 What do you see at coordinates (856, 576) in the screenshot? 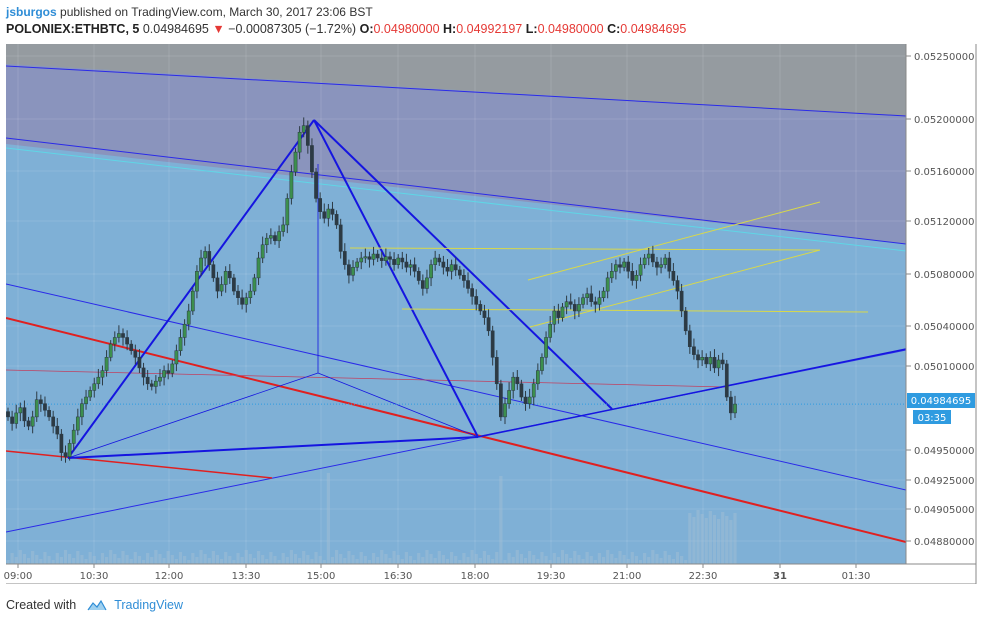
I see `time-tick-label: 01:30` at bounding box center [856, 576].